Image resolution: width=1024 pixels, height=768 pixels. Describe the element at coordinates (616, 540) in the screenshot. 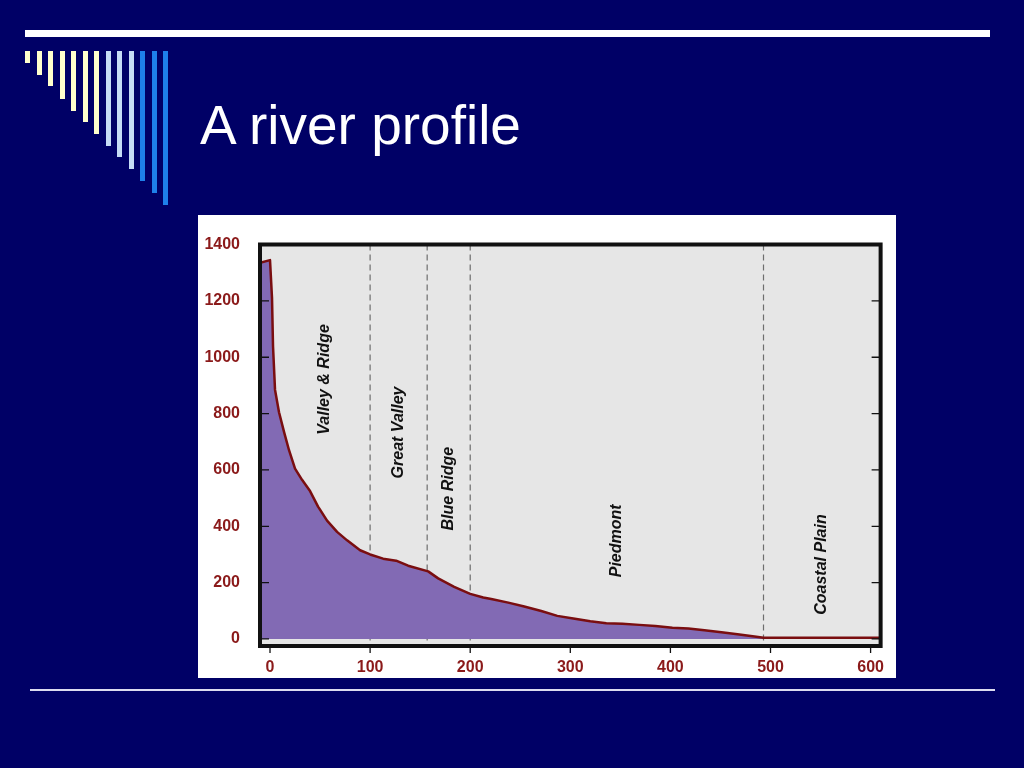

I see `annotation: Piedmont` at that location.